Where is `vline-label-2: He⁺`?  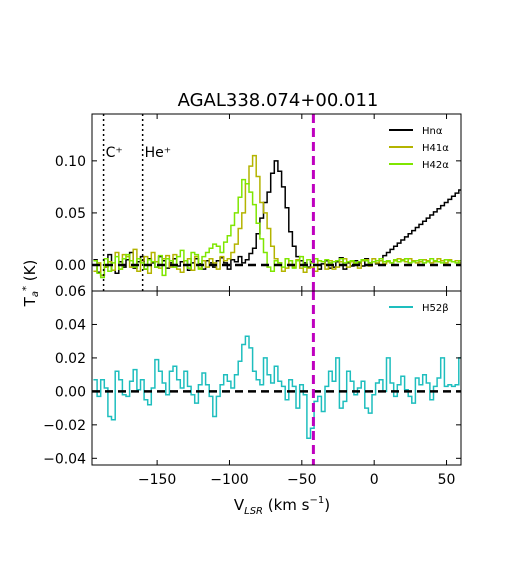
vline-label-2: He⁺ is located at coordinates (158, 153).